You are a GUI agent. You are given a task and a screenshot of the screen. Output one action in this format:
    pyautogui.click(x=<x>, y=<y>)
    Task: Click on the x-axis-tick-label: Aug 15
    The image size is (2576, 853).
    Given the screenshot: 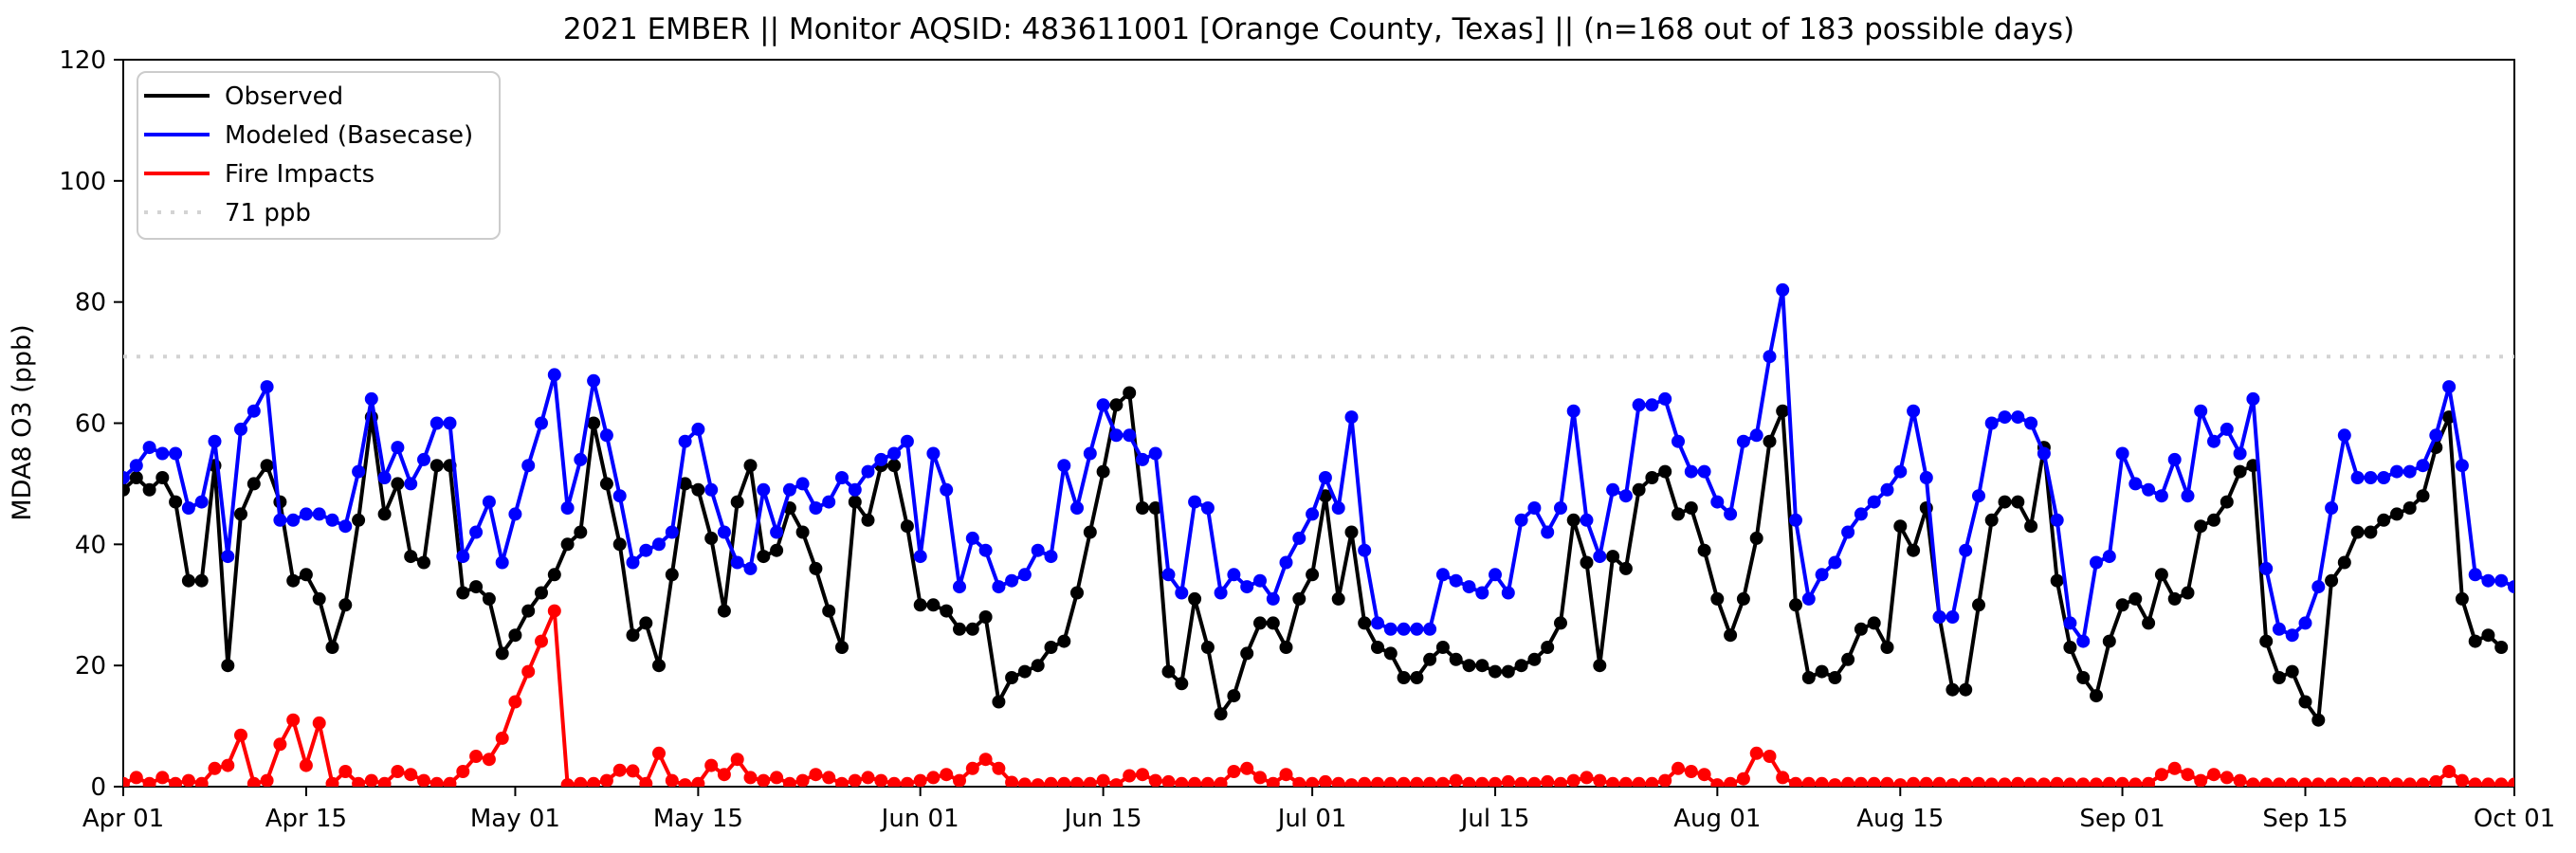 What is the action you would take?
    pyautogui.click(x=1900, y=819)
    